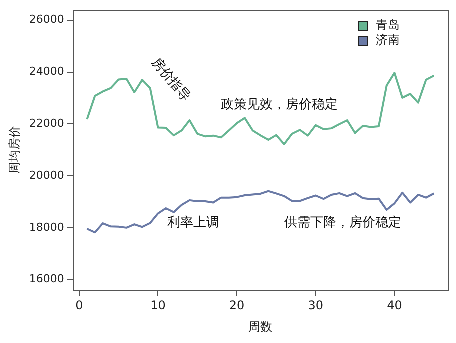 This screenshot has height=343, width=456. What do you see at coordinates (394, 305) in the screenshot?
I see `x-tick-label: 40` at bounding box center [394, 305].